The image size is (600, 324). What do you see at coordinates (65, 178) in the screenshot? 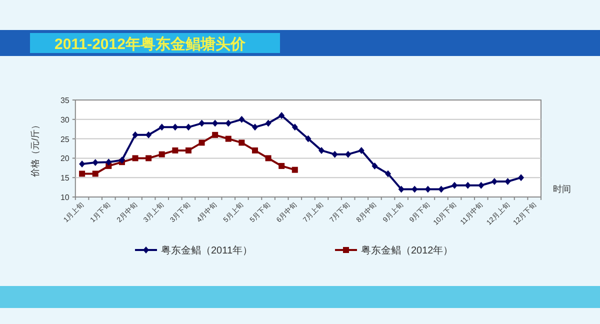
I see `y-tick-label: 15` at bounding box center [65, 178].